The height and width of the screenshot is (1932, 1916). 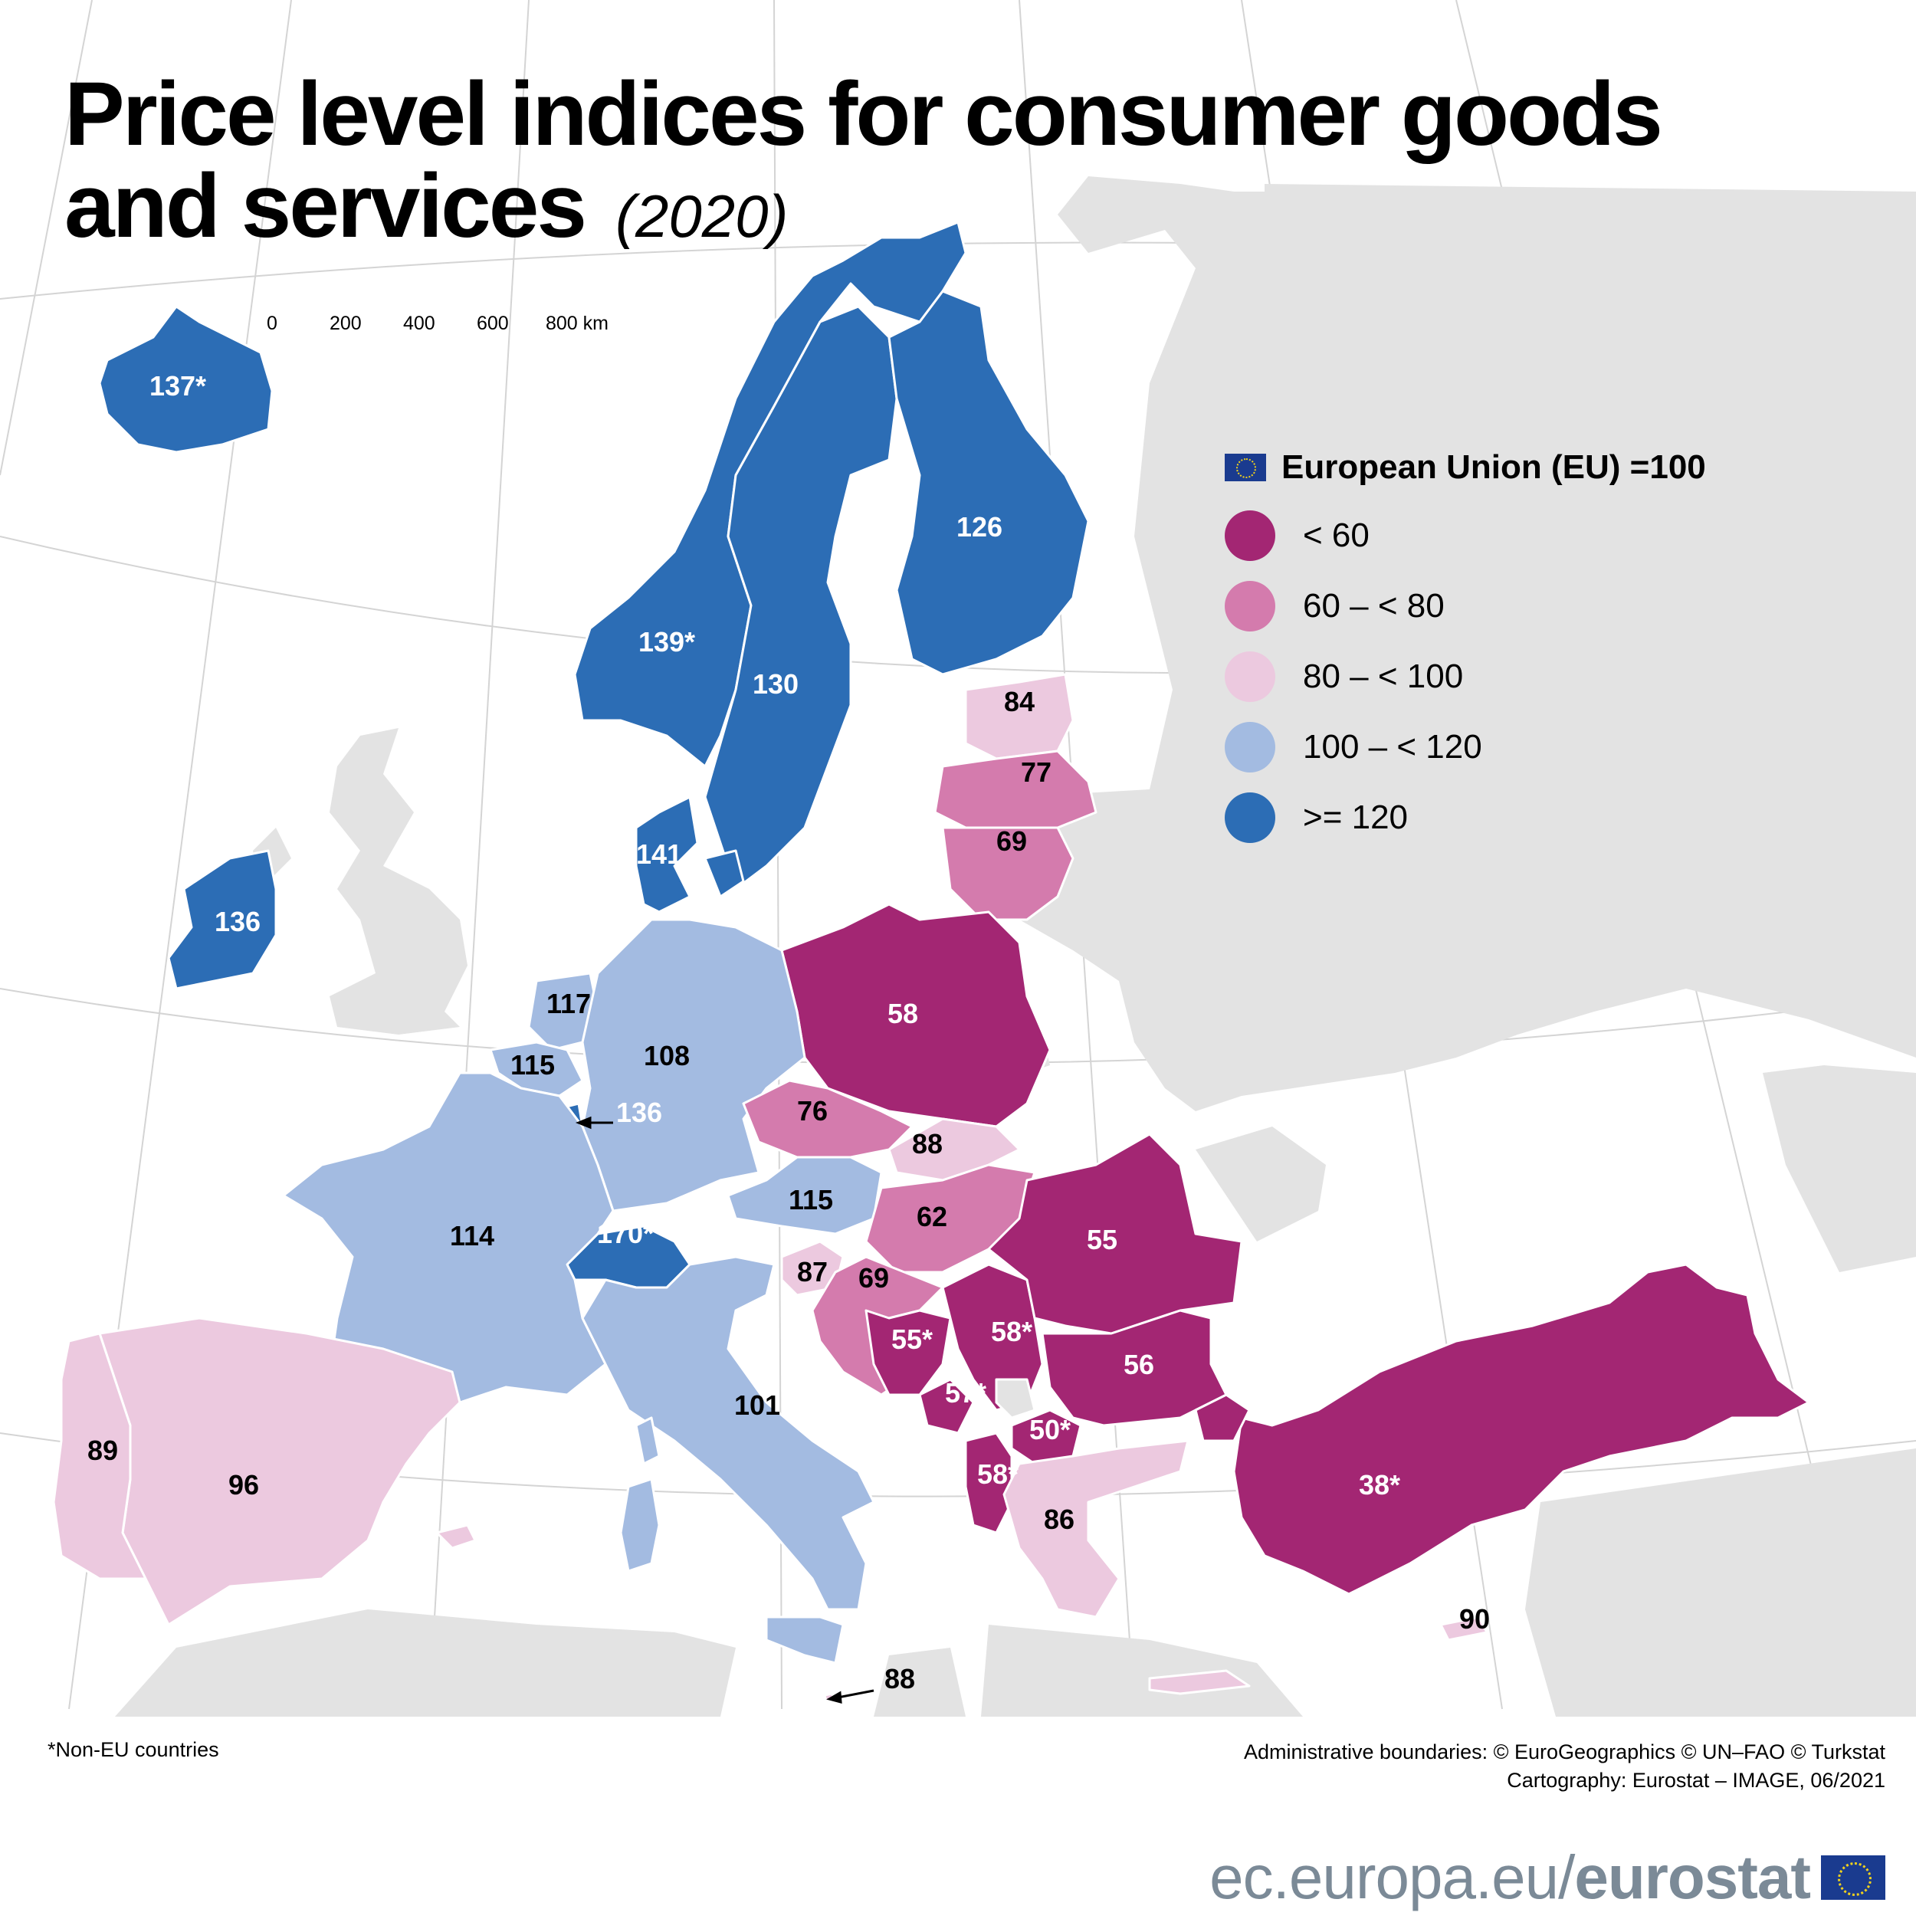 I want to click on denmark-islands, so click(x=724, y=874).